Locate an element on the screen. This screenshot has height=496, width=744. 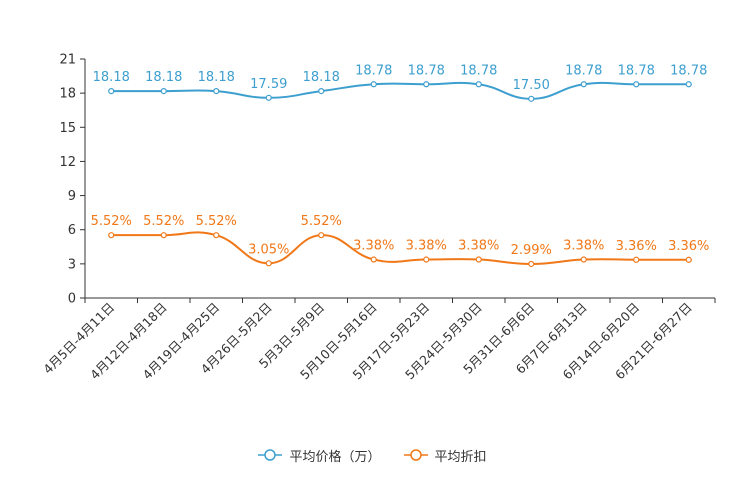
legend-item-discount: 平均折扣 is located at coordinates (445, 455).